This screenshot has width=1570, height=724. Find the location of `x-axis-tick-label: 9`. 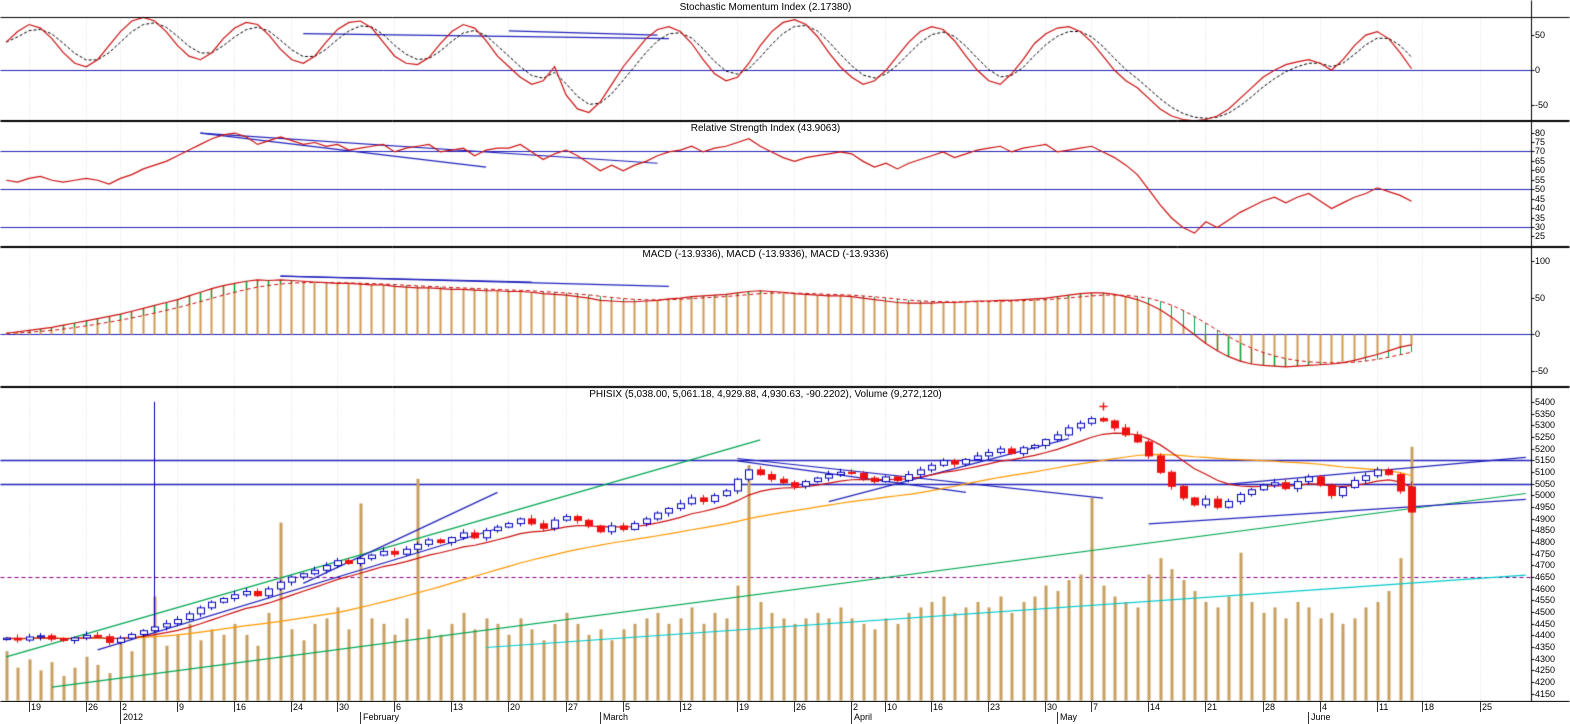

x-axis-tick-label: 9 is located at coordinates (181, 707).